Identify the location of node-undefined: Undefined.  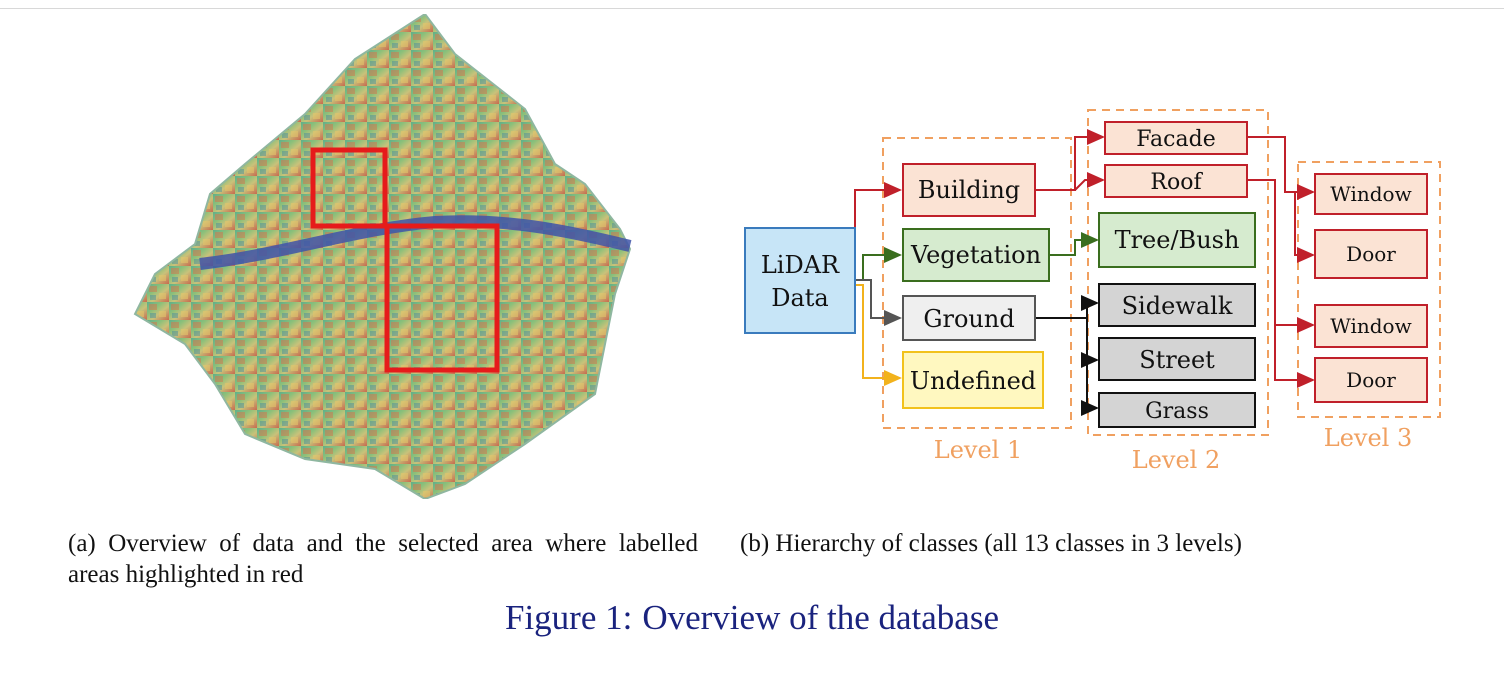
(973, 380).